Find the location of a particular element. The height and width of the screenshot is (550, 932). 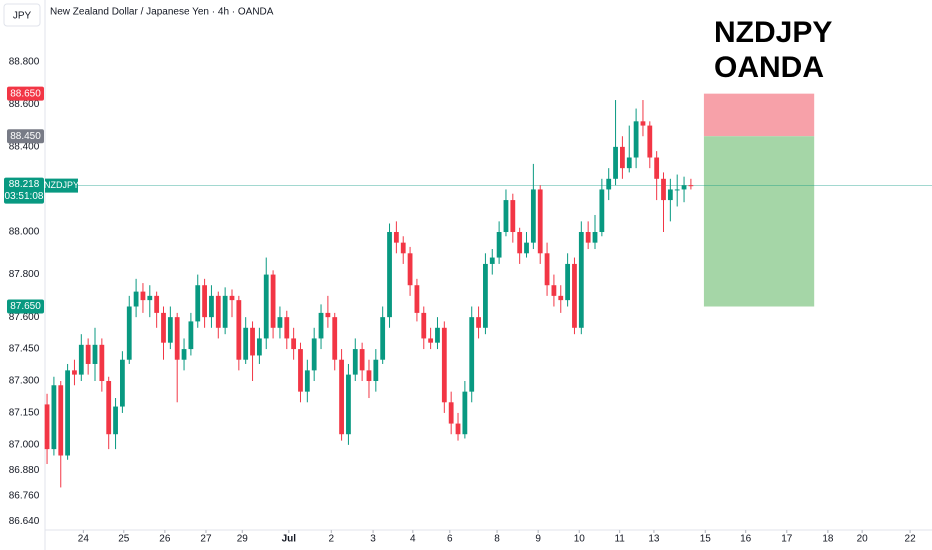

x-tick-label: 29 is located at coordinates (243, 539).